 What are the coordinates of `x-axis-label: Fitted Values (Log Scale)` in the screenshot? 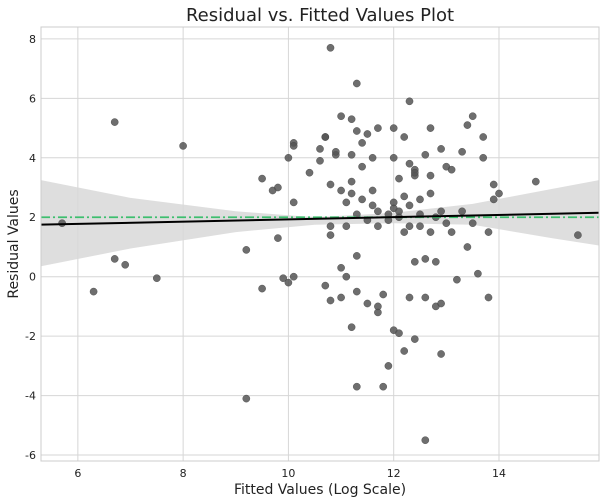 It's located at (320, 490).